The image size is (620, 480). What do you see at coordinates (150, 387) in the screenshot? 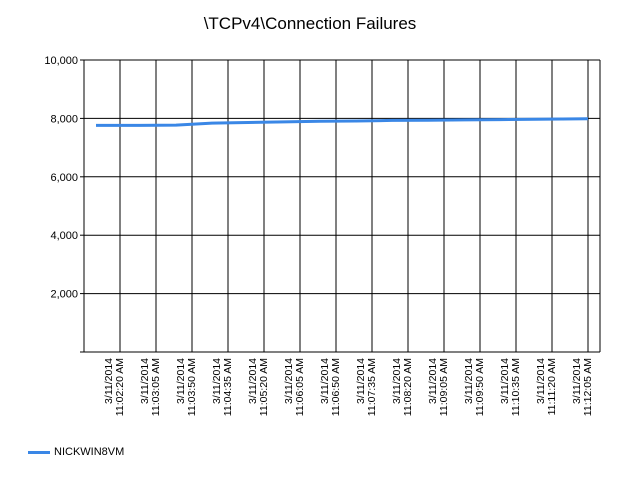
I see `x-tick-label: 3/11/201411:03:05 AM` at bounding box center [150, 387].